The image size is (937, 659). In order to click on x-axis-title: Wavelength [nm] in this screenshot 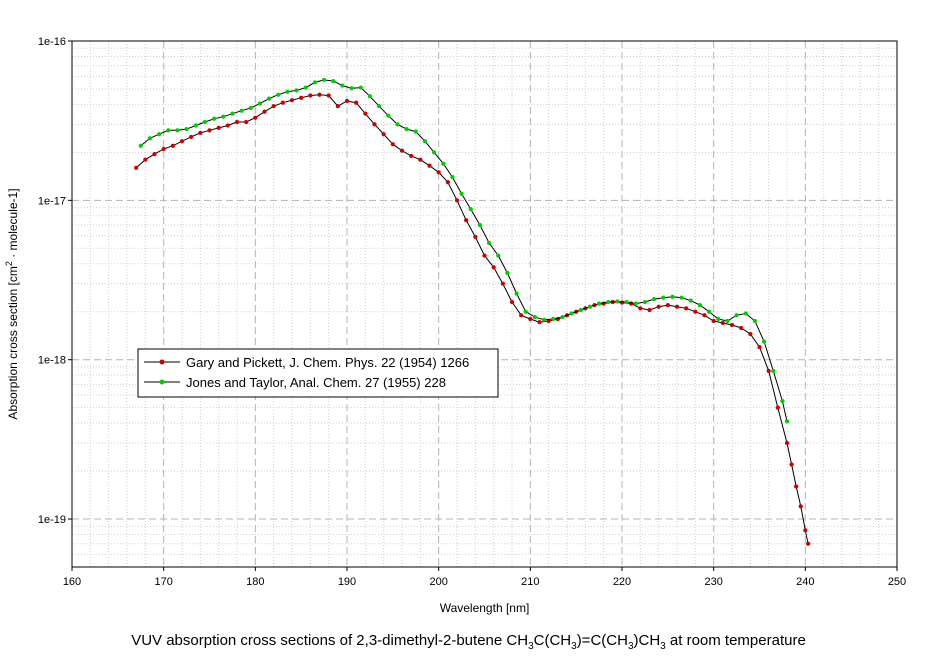, I will do `click(485, 608)`.